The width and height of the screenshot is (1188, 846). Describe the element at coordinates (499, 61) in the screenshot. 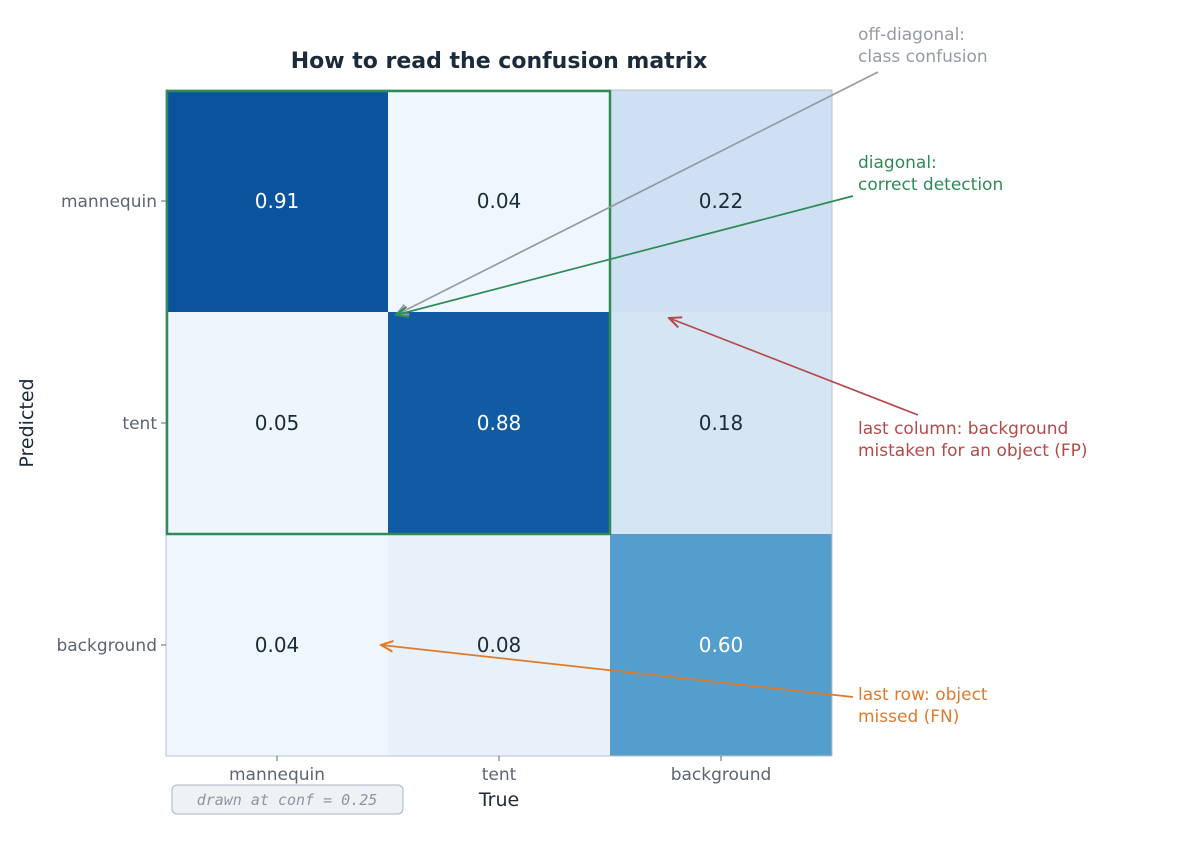

I see `chart-title: How to read the confusion matrix` at that location.